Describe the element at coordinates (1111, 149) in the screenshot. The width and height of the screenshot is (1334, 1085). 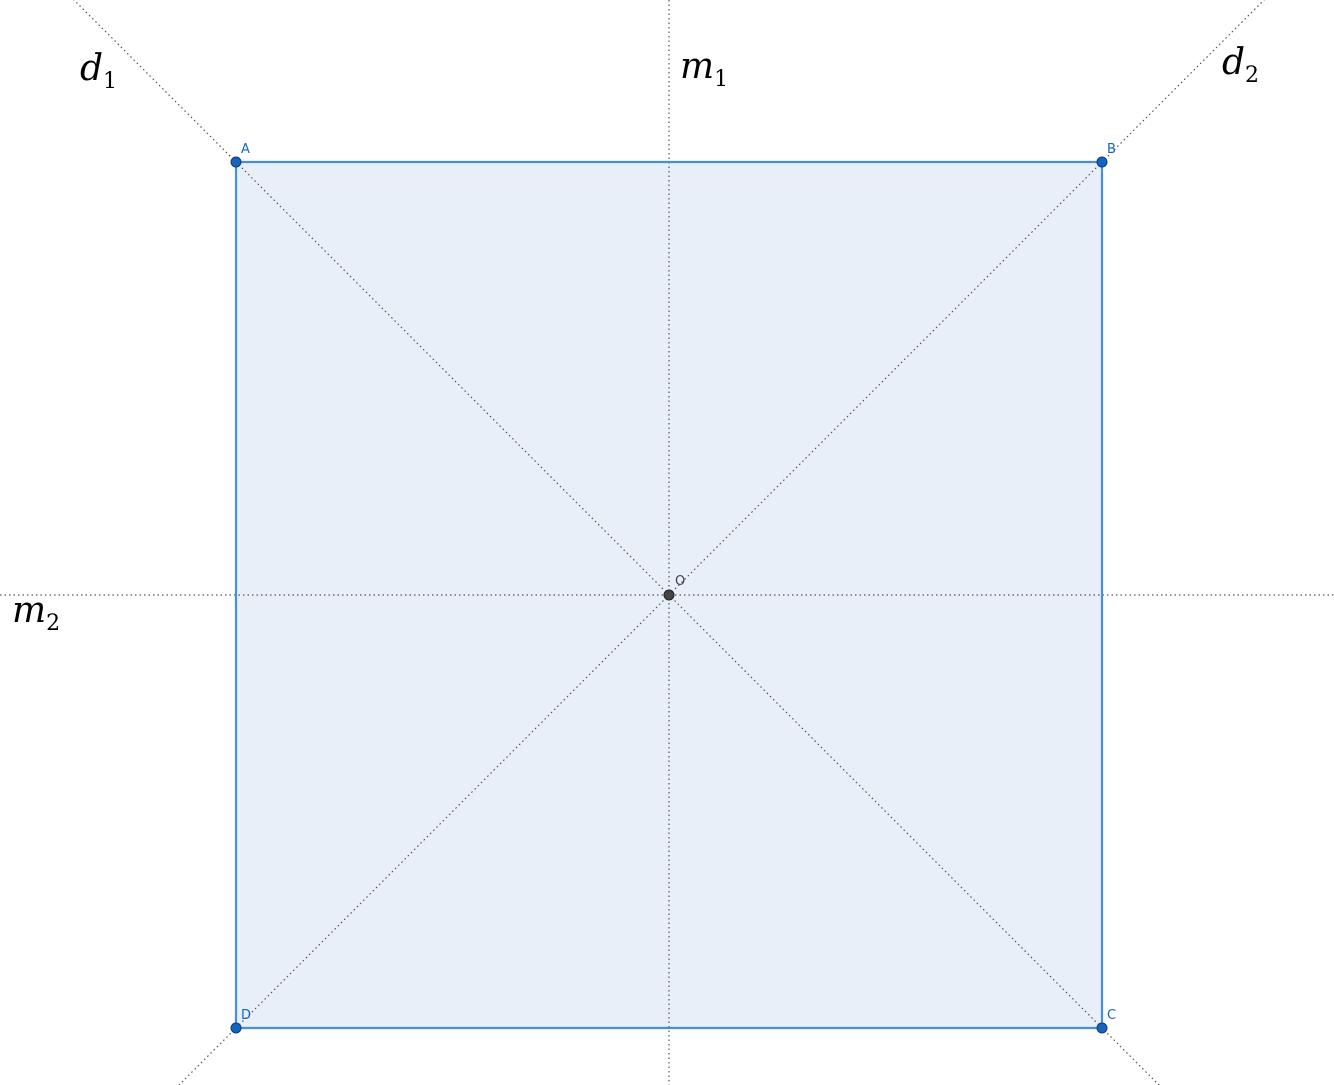
I see `vertex-b-label: B` at that location.